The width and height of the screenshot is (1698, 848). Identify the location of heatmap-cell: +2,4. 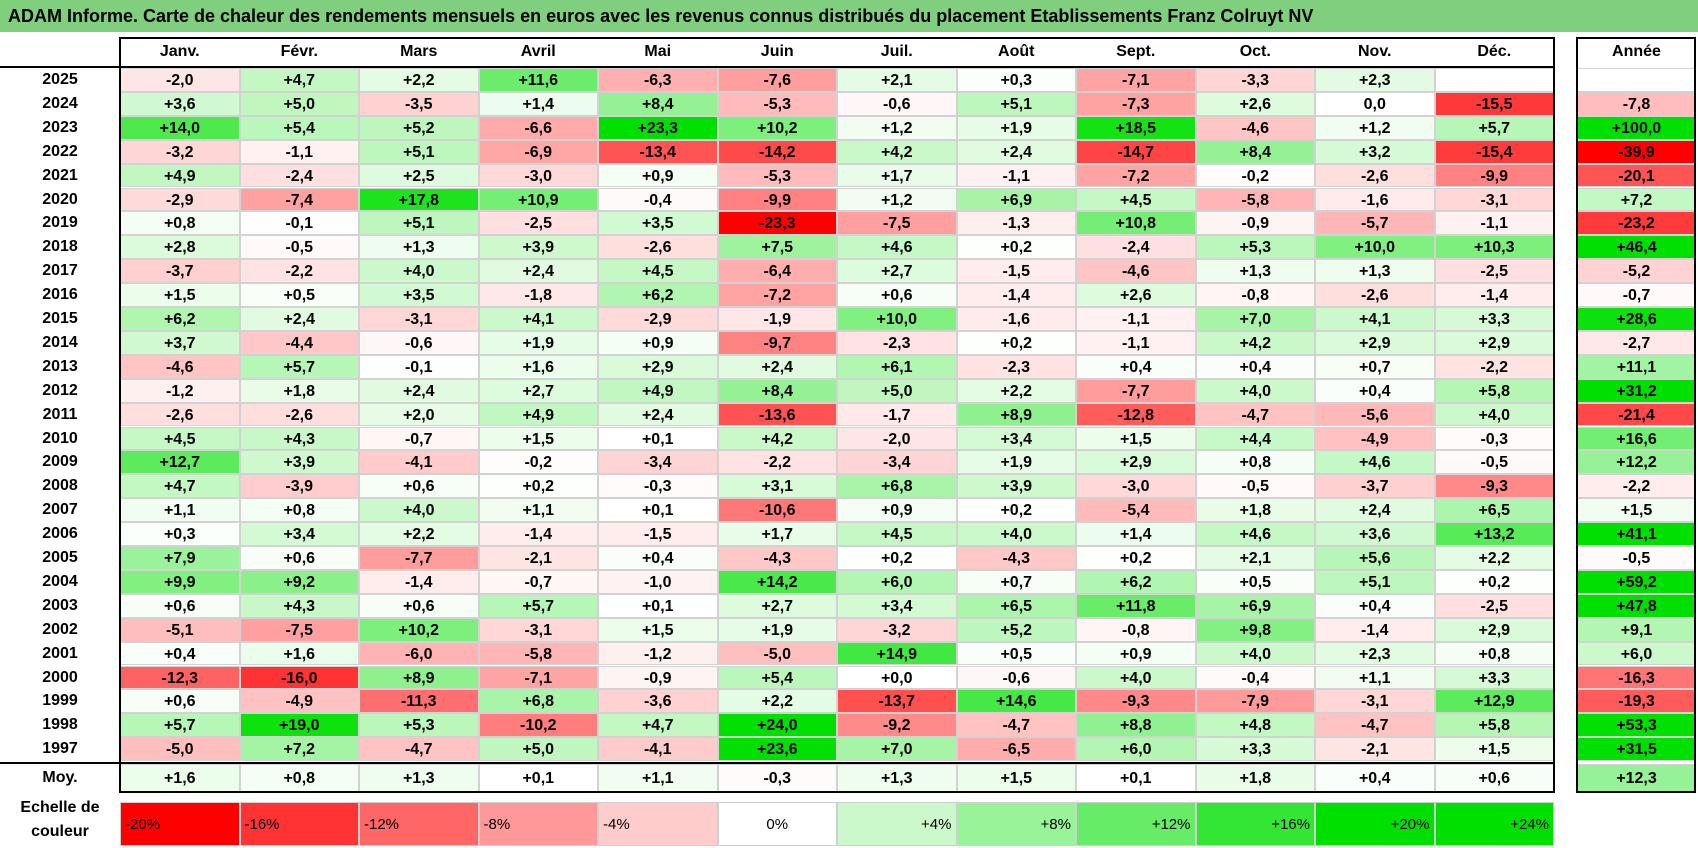
(299, 319).